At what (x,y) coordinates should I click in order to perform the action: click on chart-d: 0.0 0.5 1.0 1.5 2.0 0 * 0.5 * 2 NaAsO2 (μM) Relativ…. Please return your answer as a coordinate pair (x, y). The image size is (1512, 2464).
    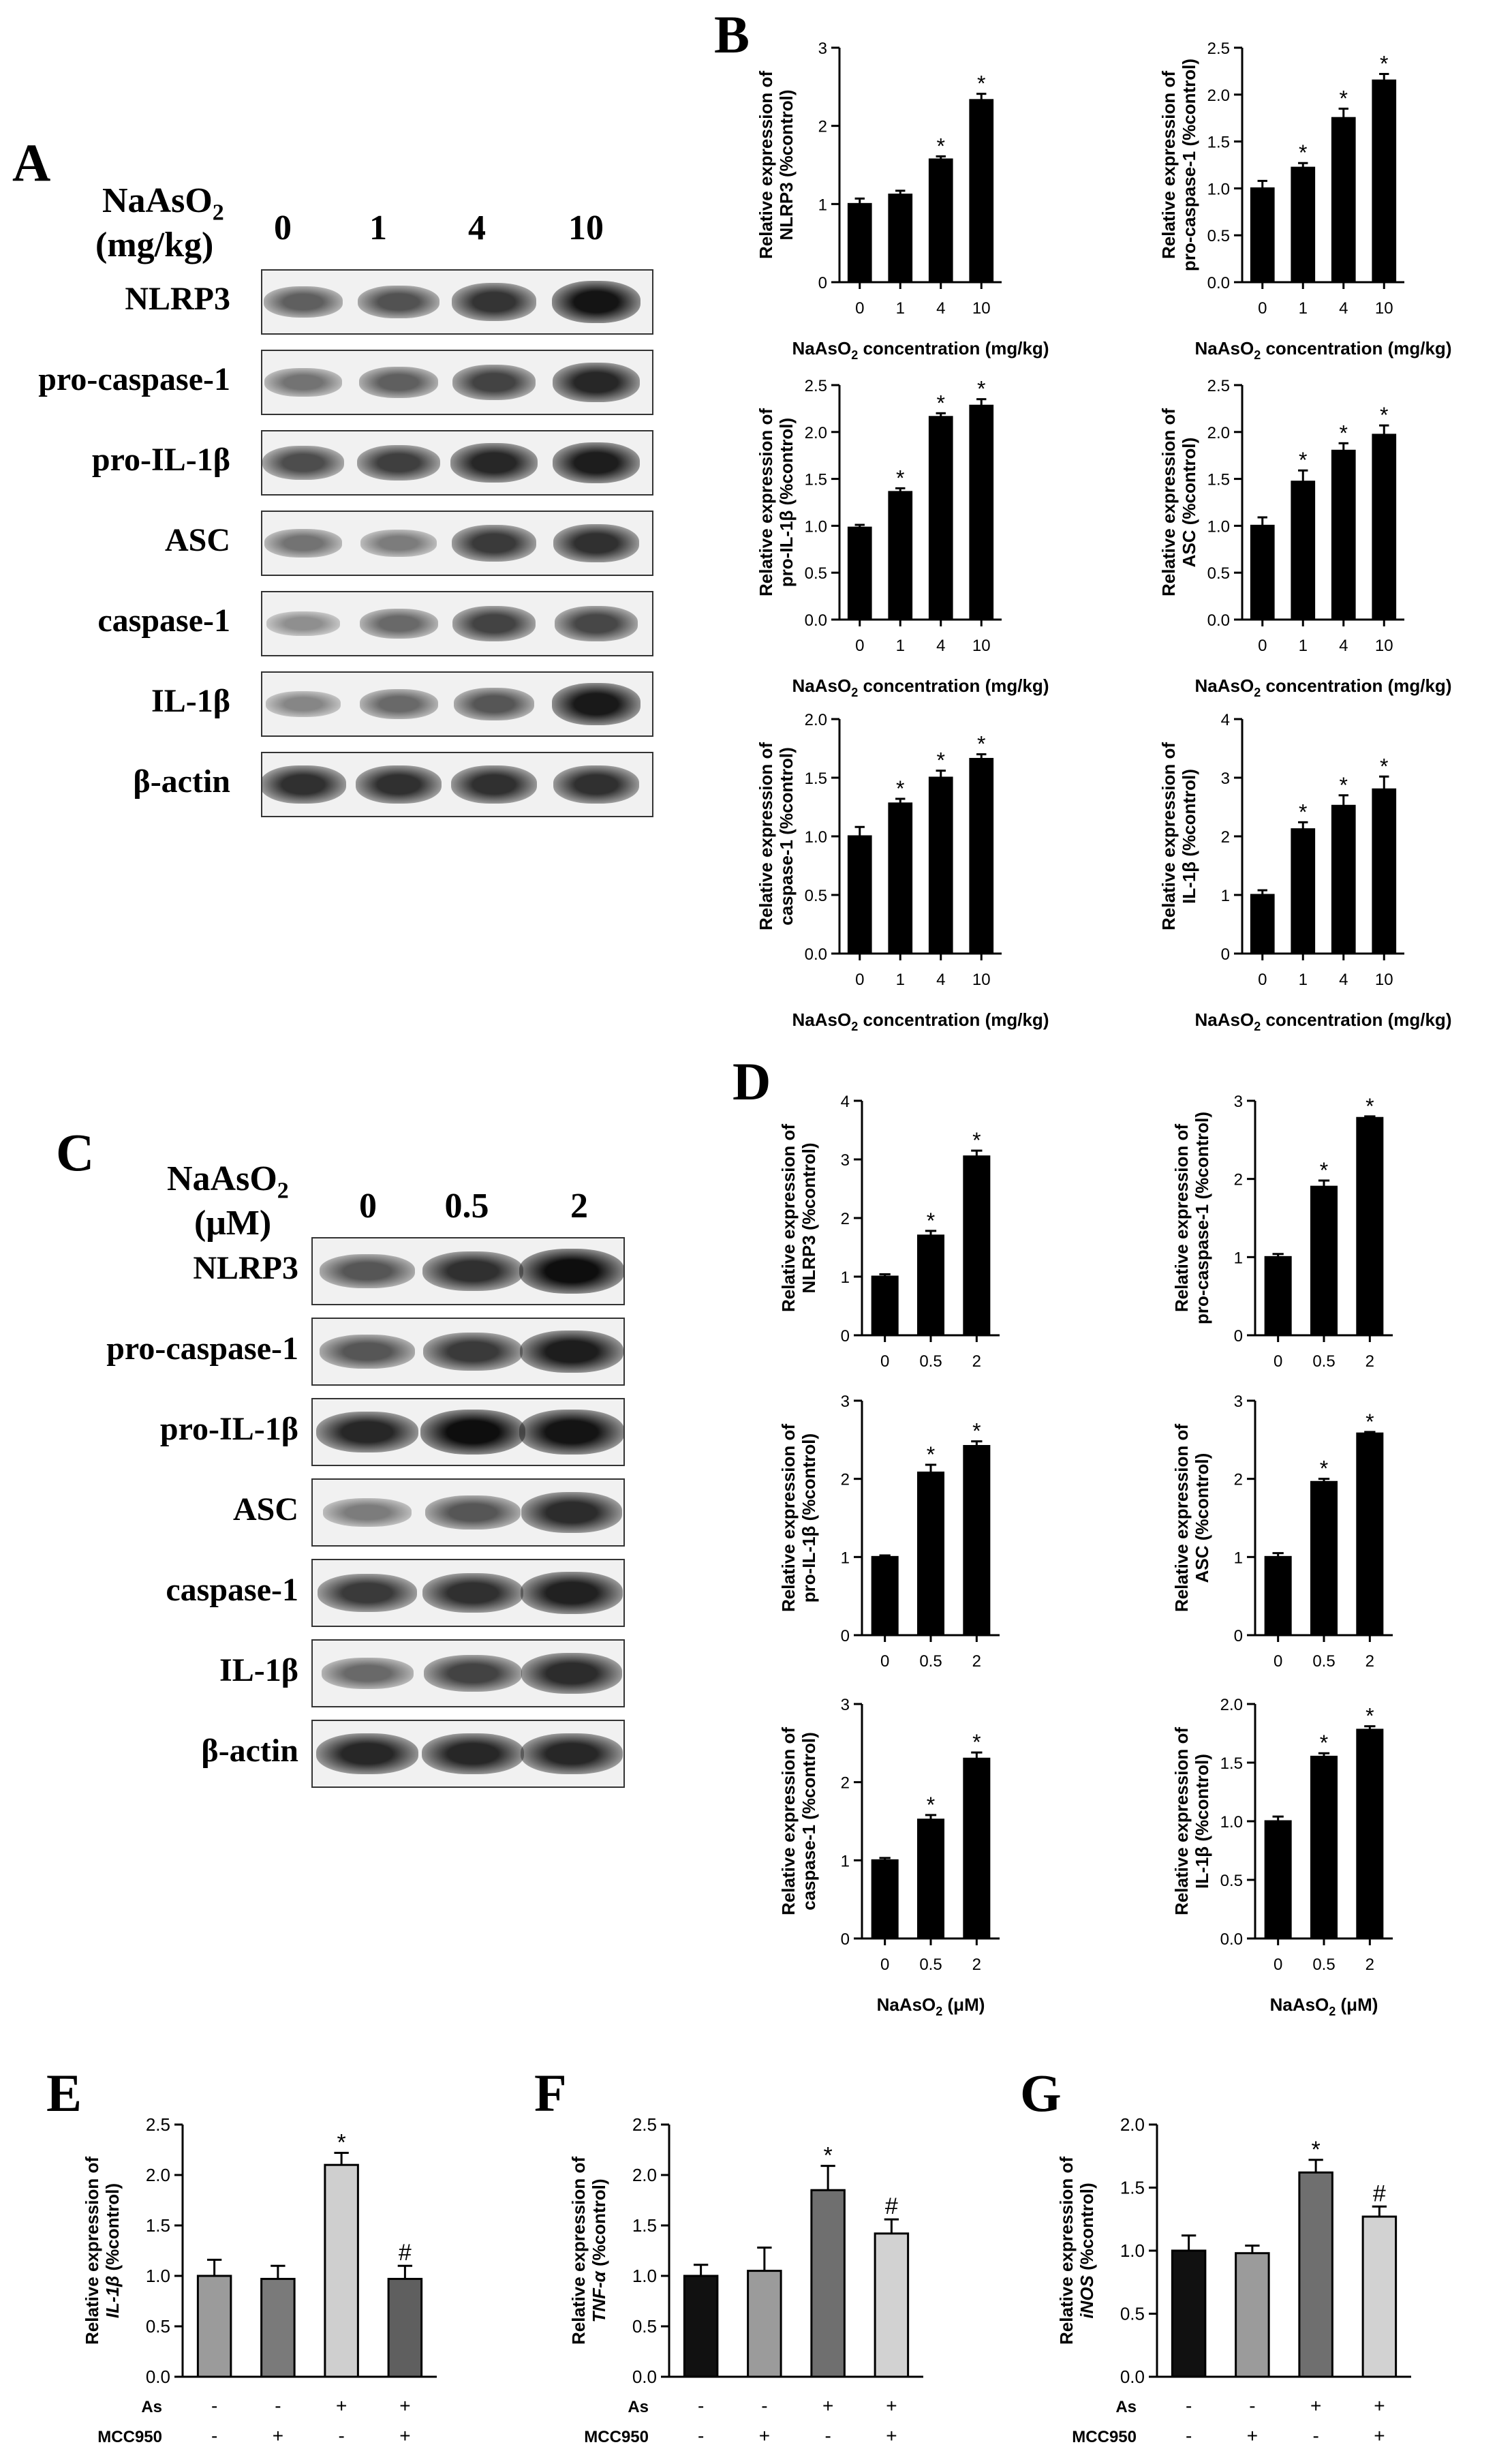
    Looking at the image, I should click on (1282, 1857).